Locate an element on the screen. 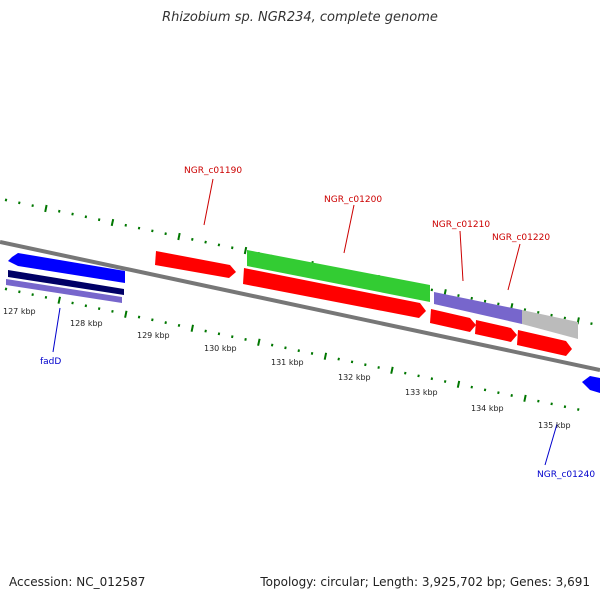 Image resolution: width=600 pixels, height=600 pixels. kbp-label: 134 kbp is located at coordinates (487, 408).